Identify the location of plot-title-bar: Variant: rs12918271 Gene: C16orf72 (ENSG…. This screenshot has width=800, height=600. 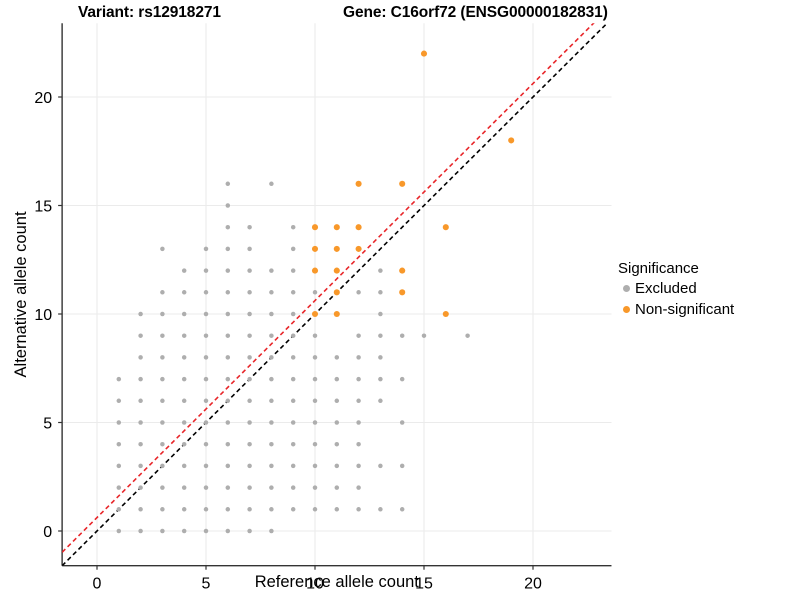
(400, 16).